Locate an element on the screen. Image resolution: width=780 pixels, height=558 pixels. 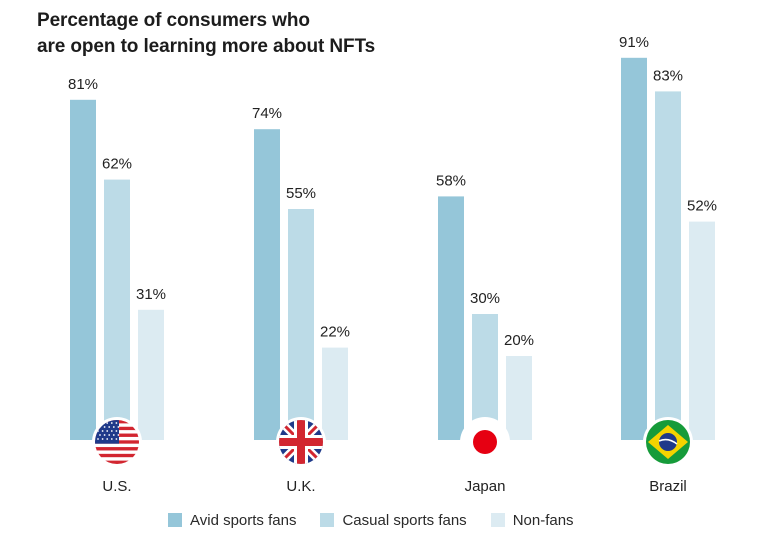
category-label-uk: U.K. is located at coordinates (300, 486).